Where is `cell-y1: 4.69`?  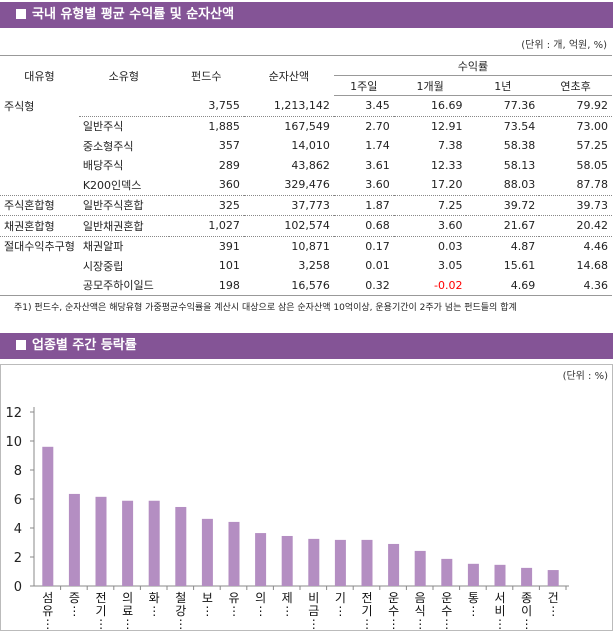
cell-y1: 4.69 is located at coordinates (503, 285).